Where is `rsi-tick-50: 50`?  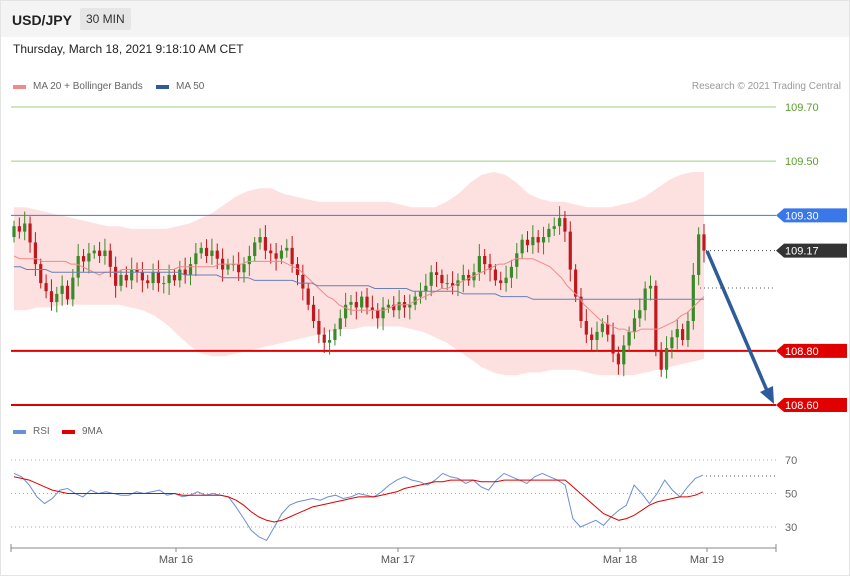 rsi-tick-50: 50 is located at coordinates (791, 495).